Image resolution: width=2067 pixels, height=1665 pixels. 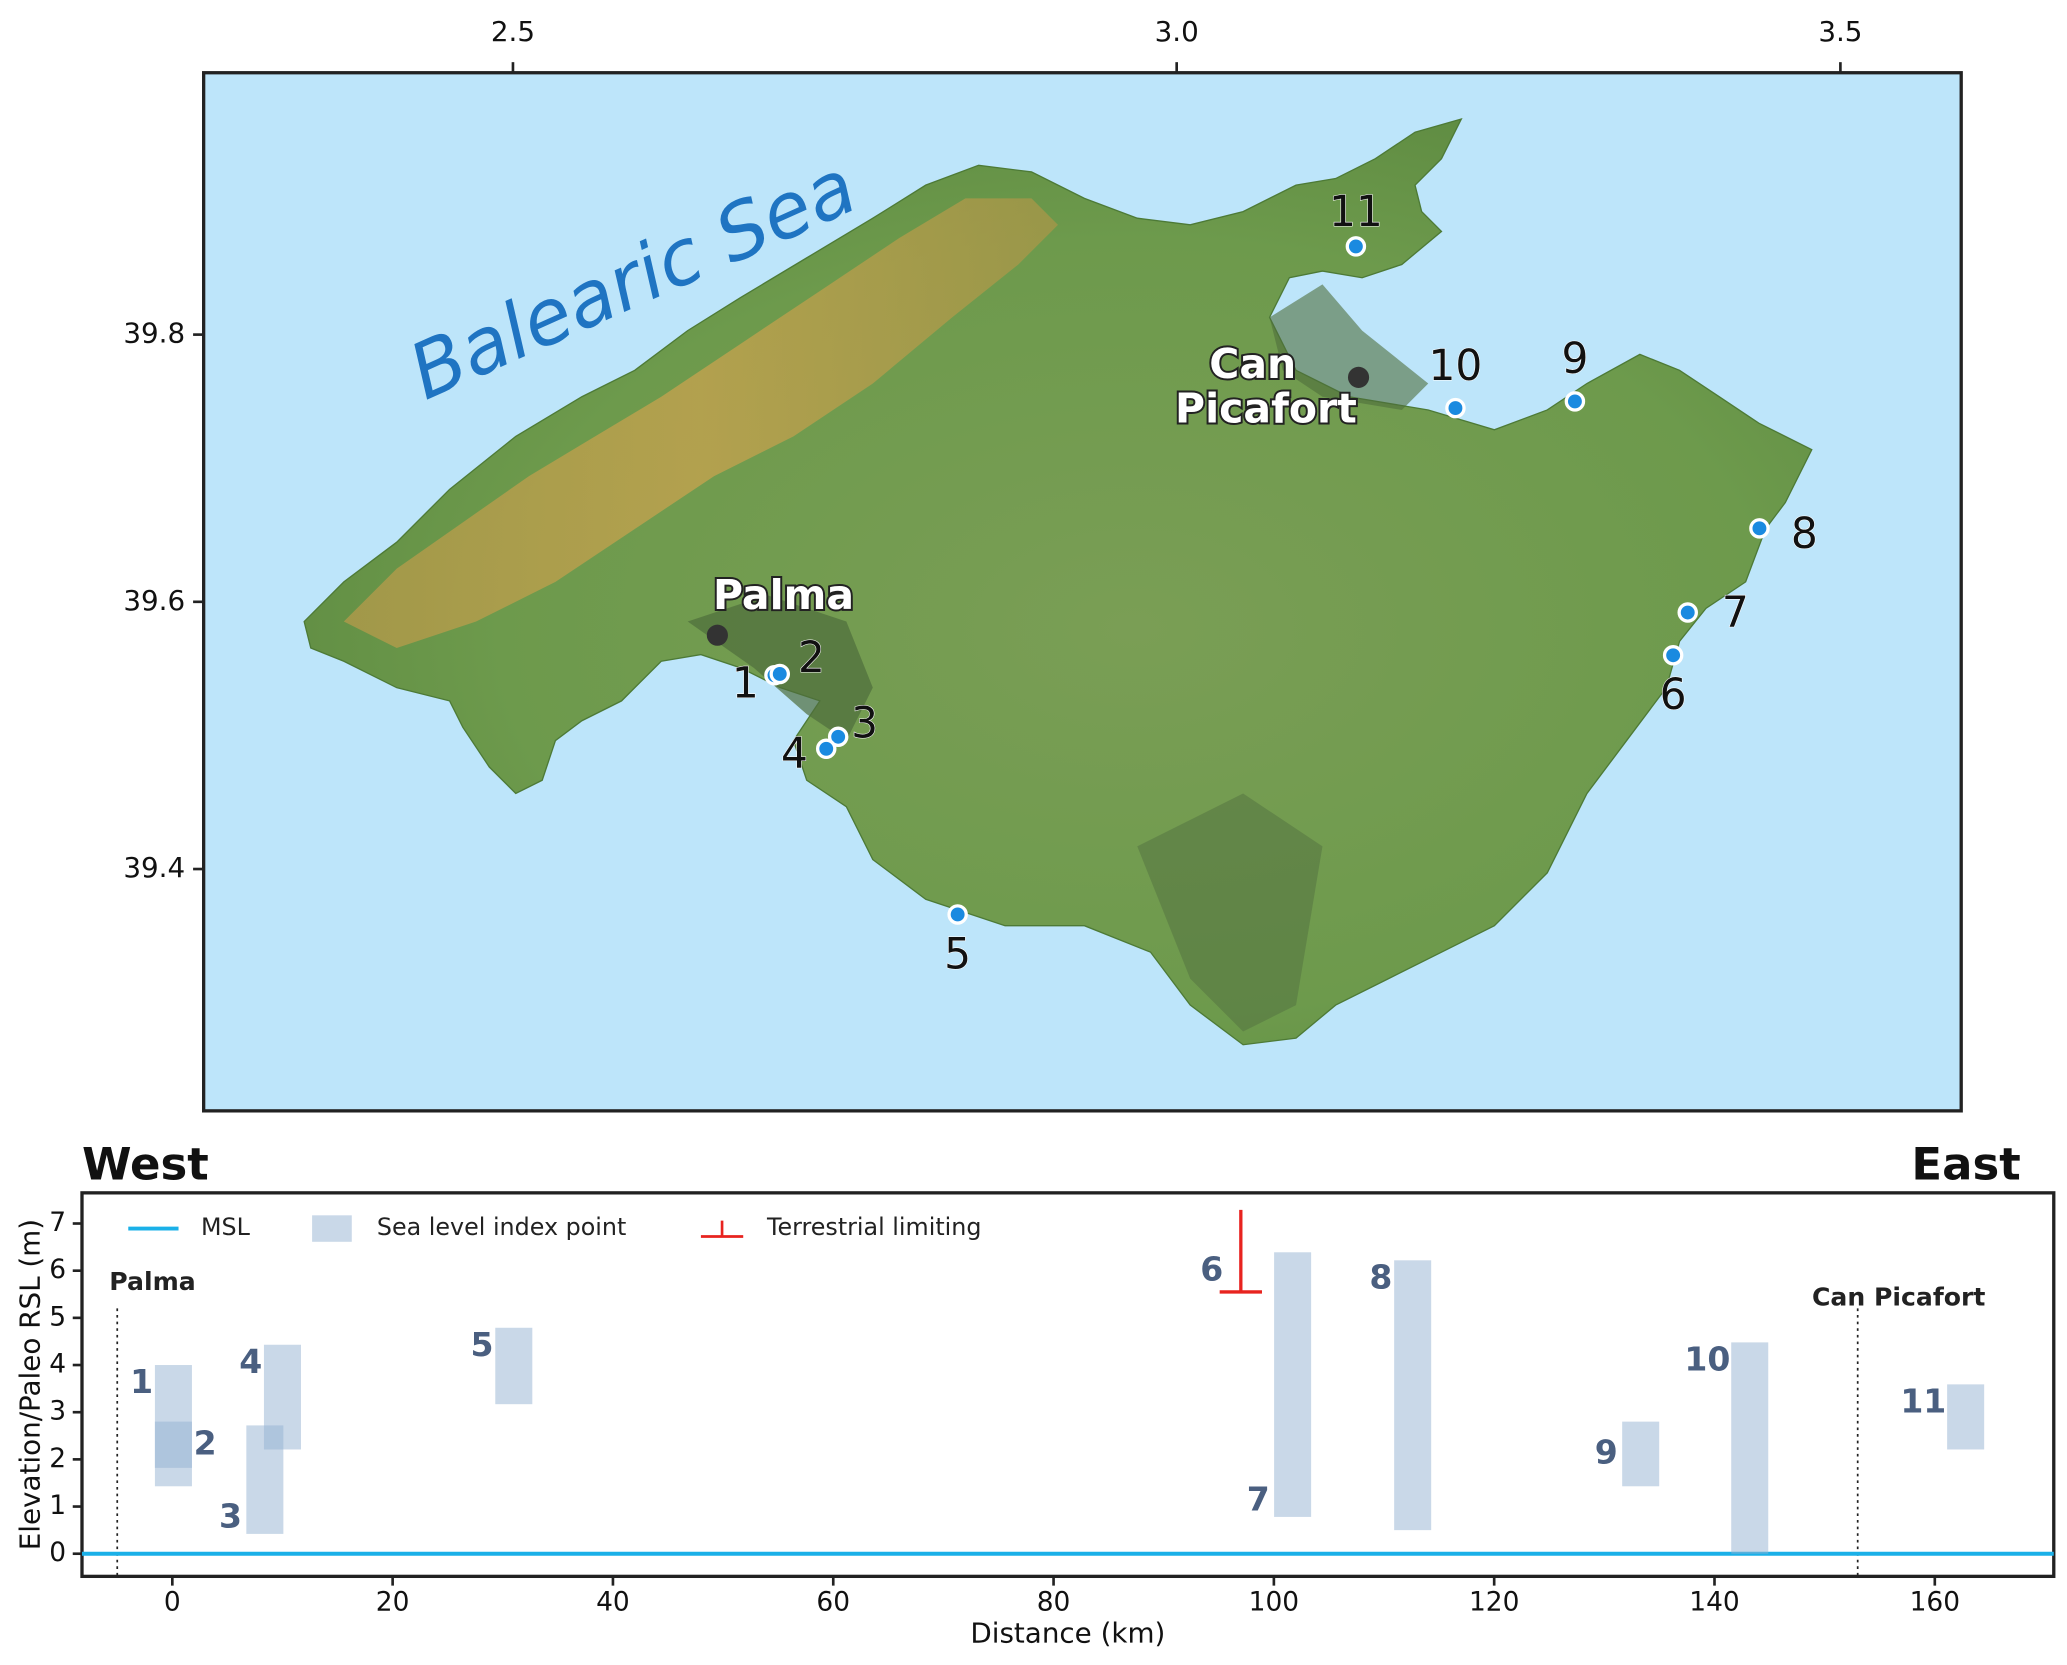 I want to click on site-label: 4, so click(x=794, y=753).